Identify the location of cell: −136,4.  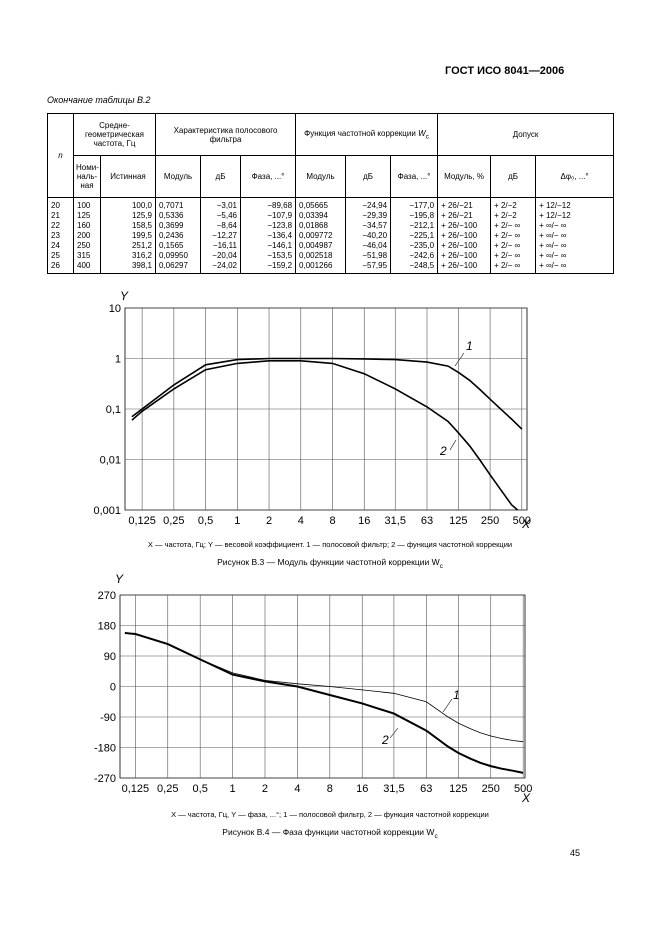
(268, 236).